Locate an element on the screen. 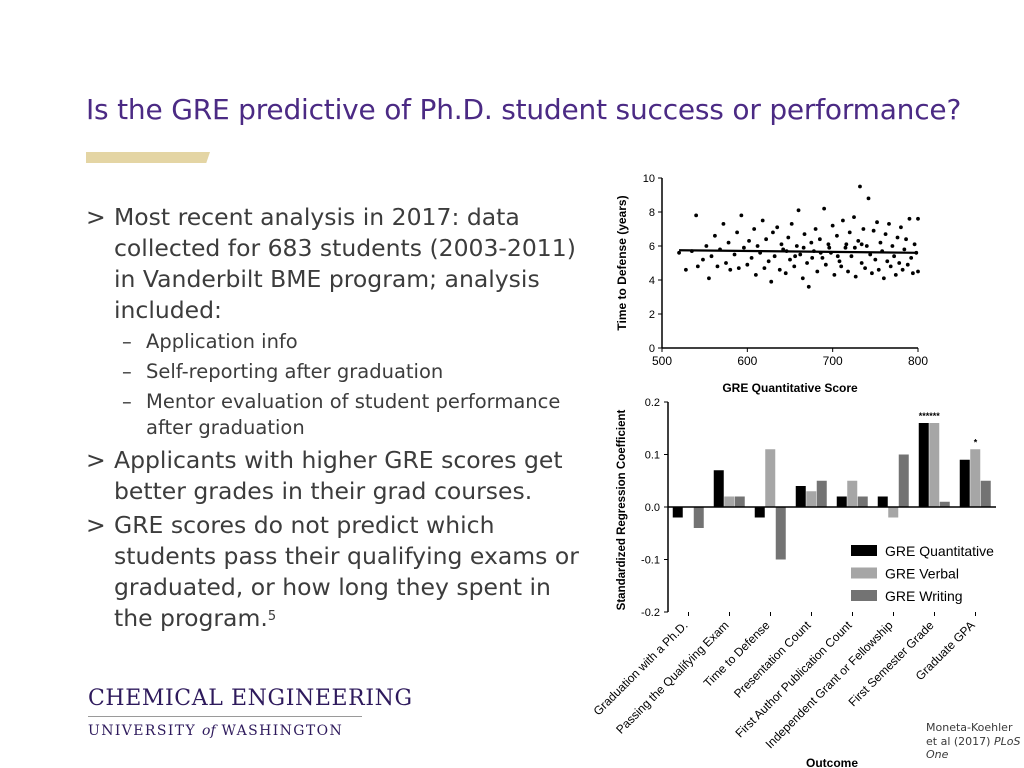  sub-bullet-text-1: Application info is located at coordinates (222, 341).